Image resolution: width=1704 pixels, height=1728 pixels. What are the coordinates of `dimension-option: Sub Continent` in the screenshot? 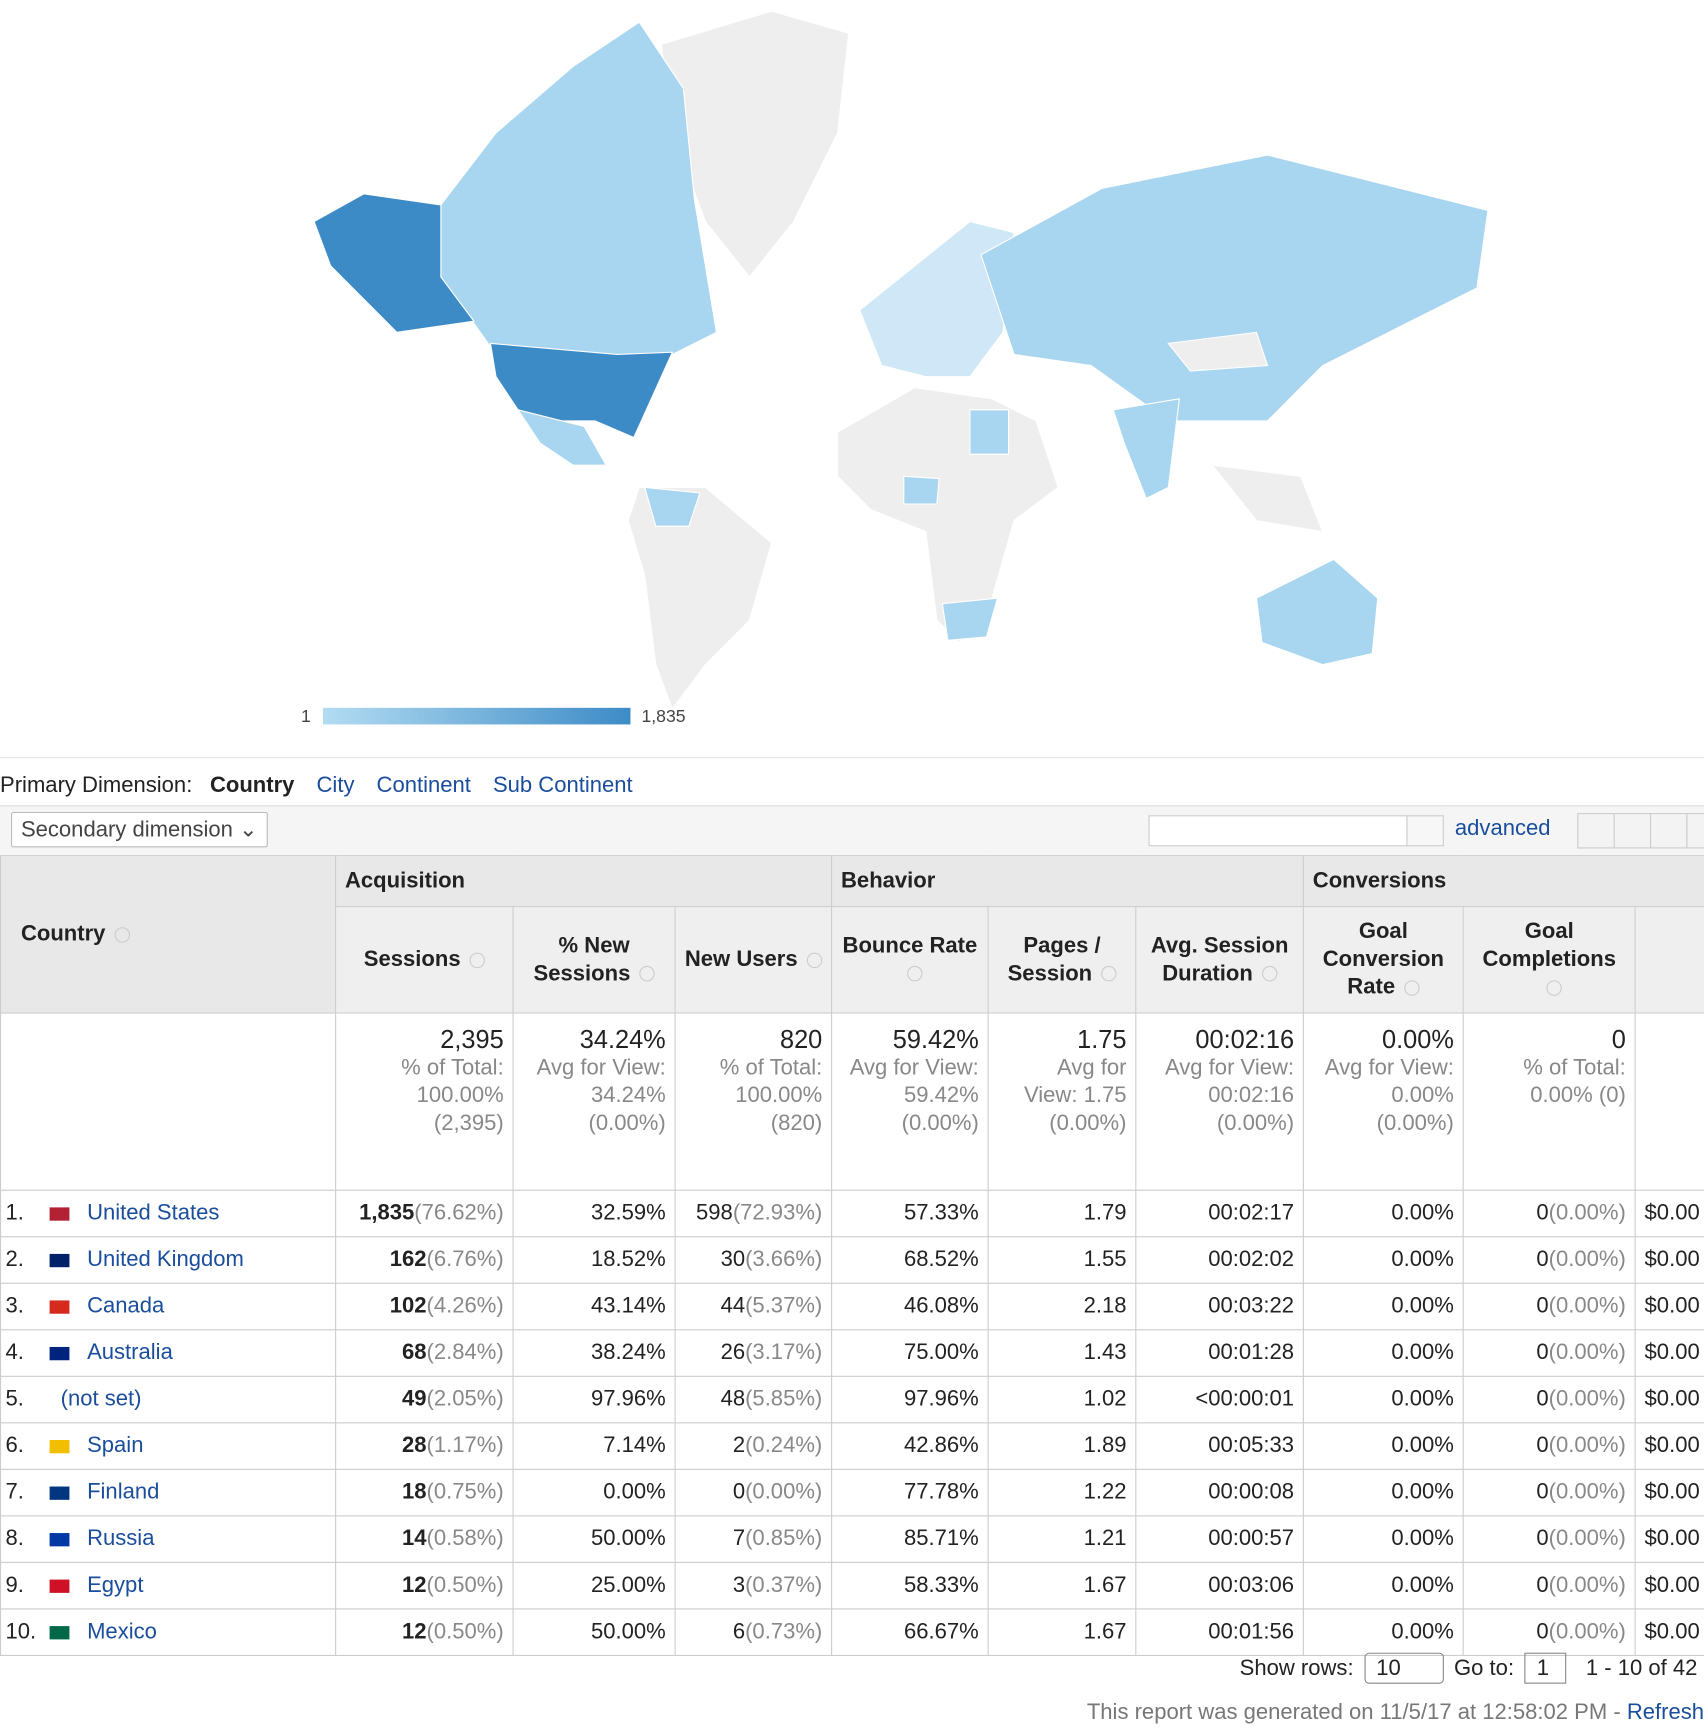 It's located at (562, 785).